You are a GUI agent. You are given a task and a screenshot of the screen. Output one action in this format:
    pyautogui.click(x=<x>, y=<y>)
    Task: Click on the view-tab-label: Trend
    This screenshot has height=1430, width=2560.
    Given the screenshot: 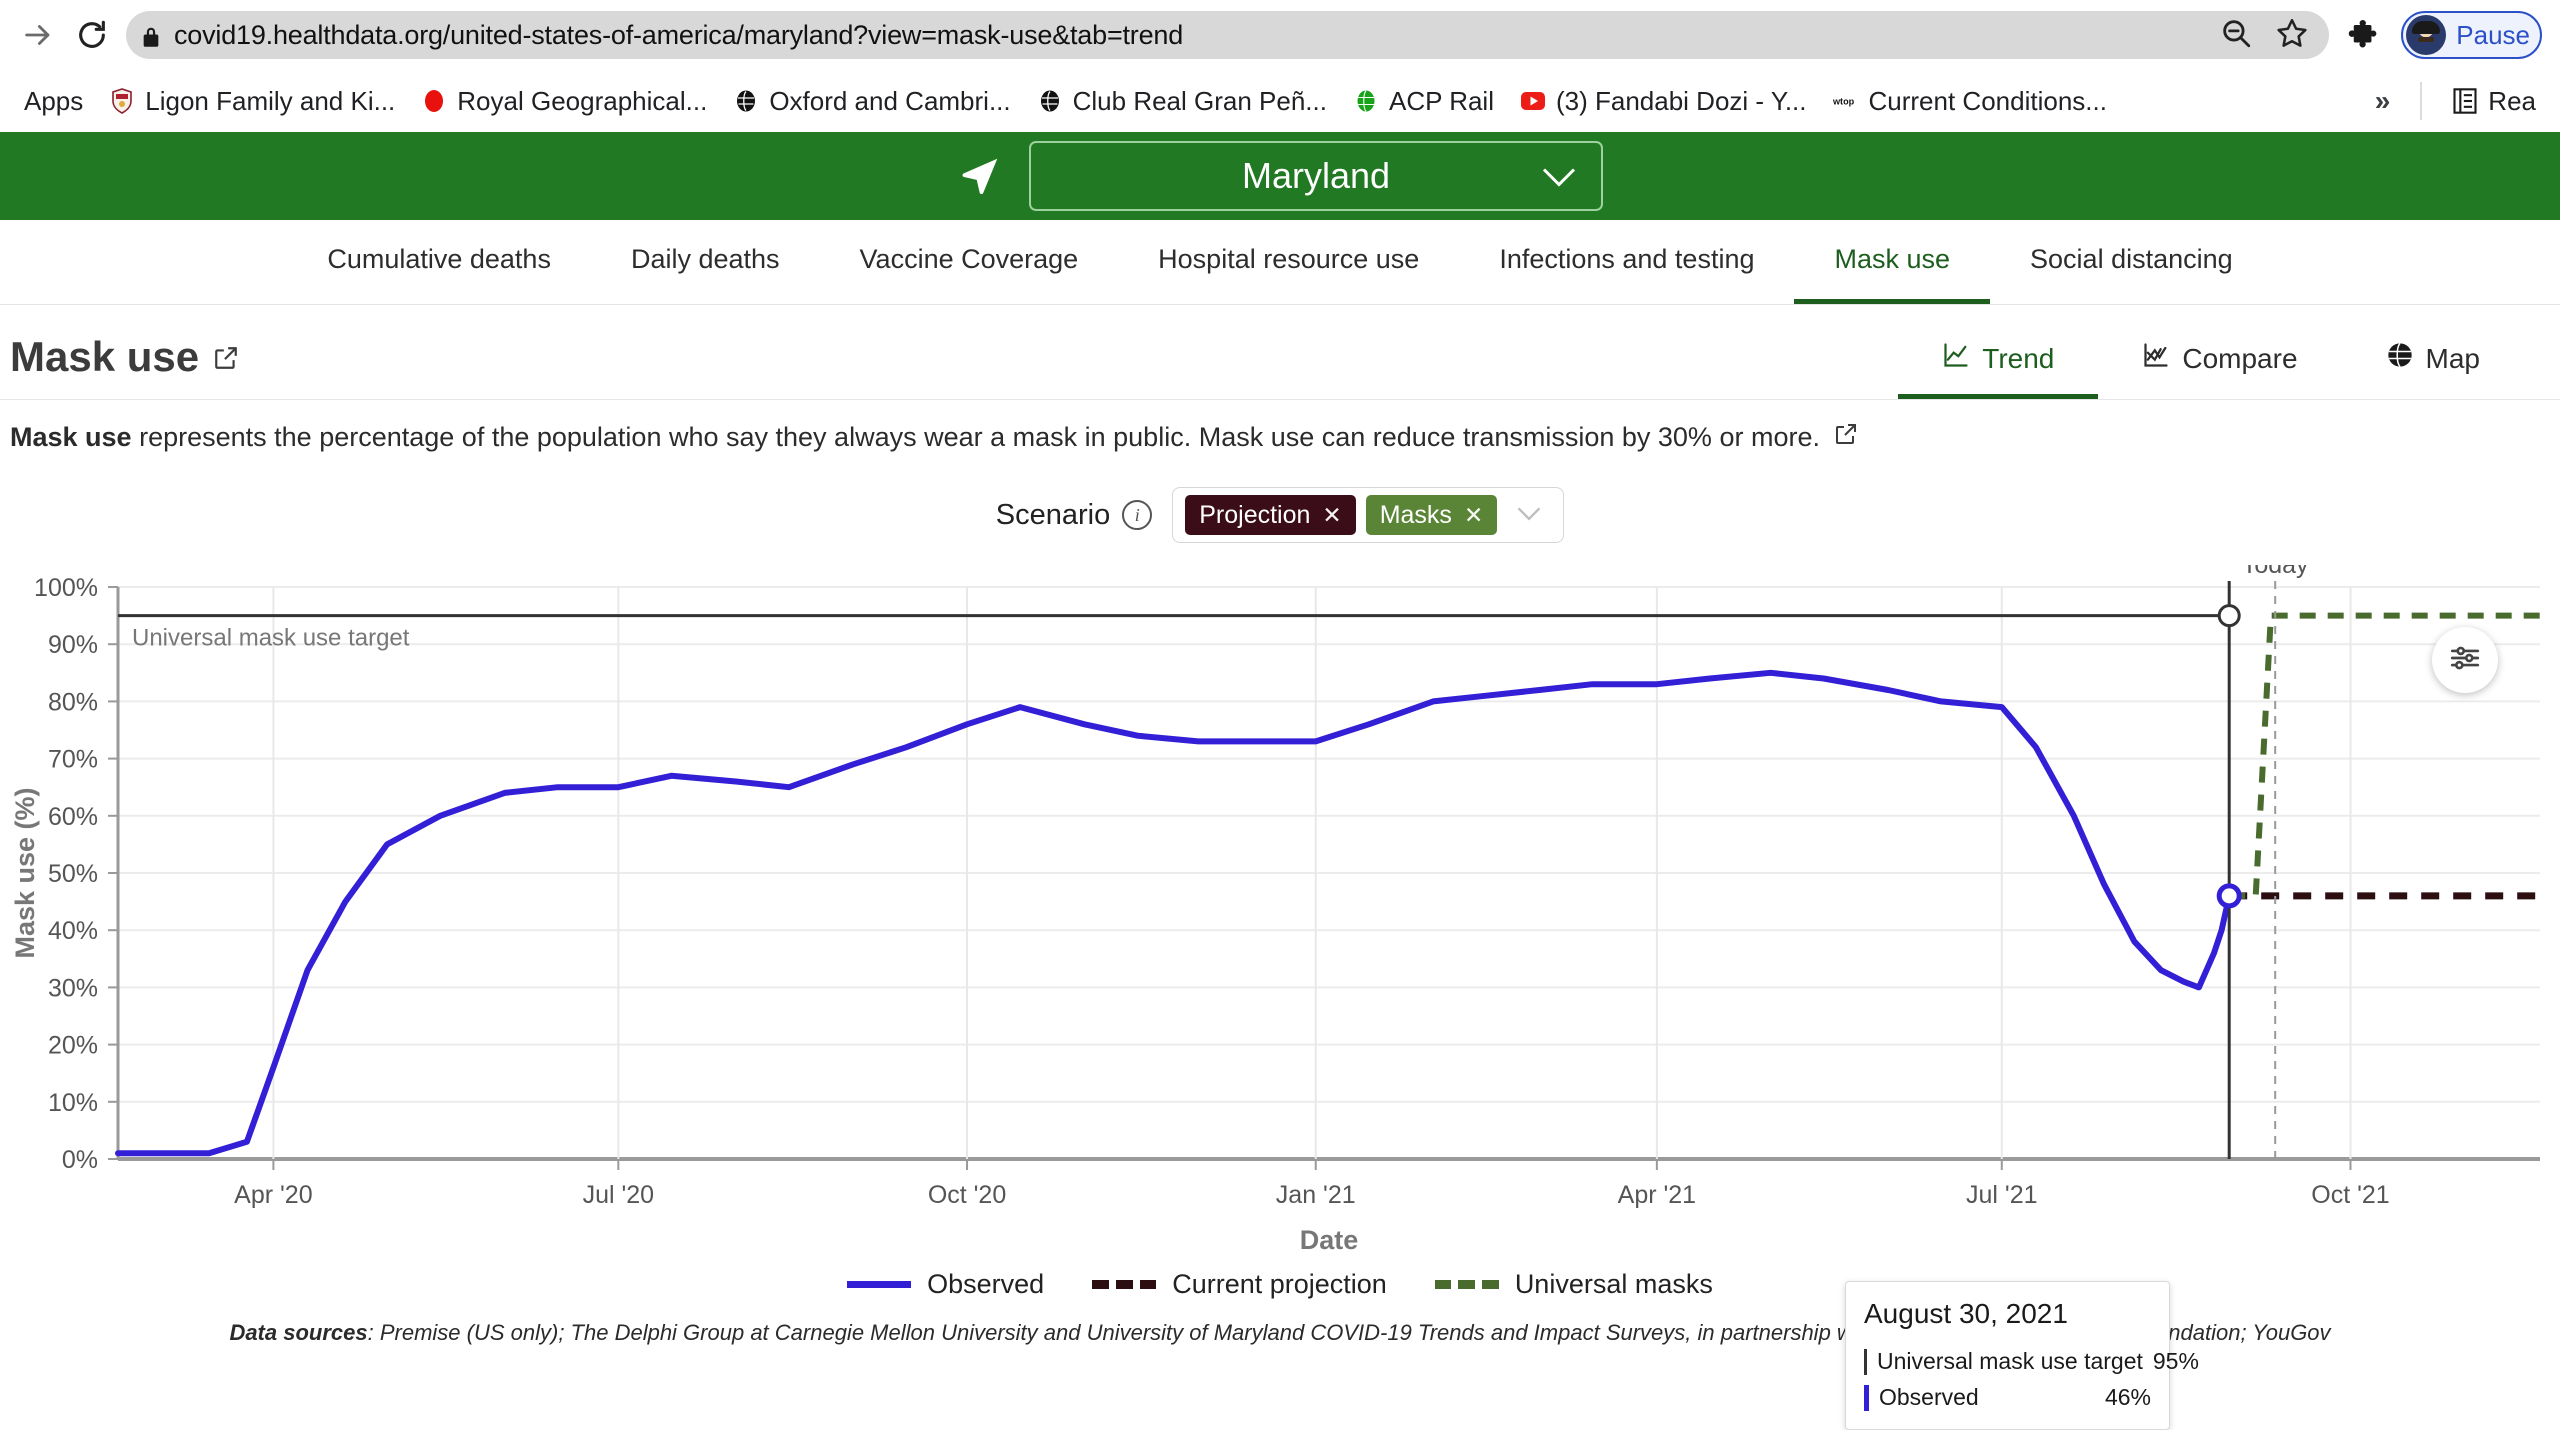 What is the action you would take?
    pyautogui.click(x=2018, y=358)
    